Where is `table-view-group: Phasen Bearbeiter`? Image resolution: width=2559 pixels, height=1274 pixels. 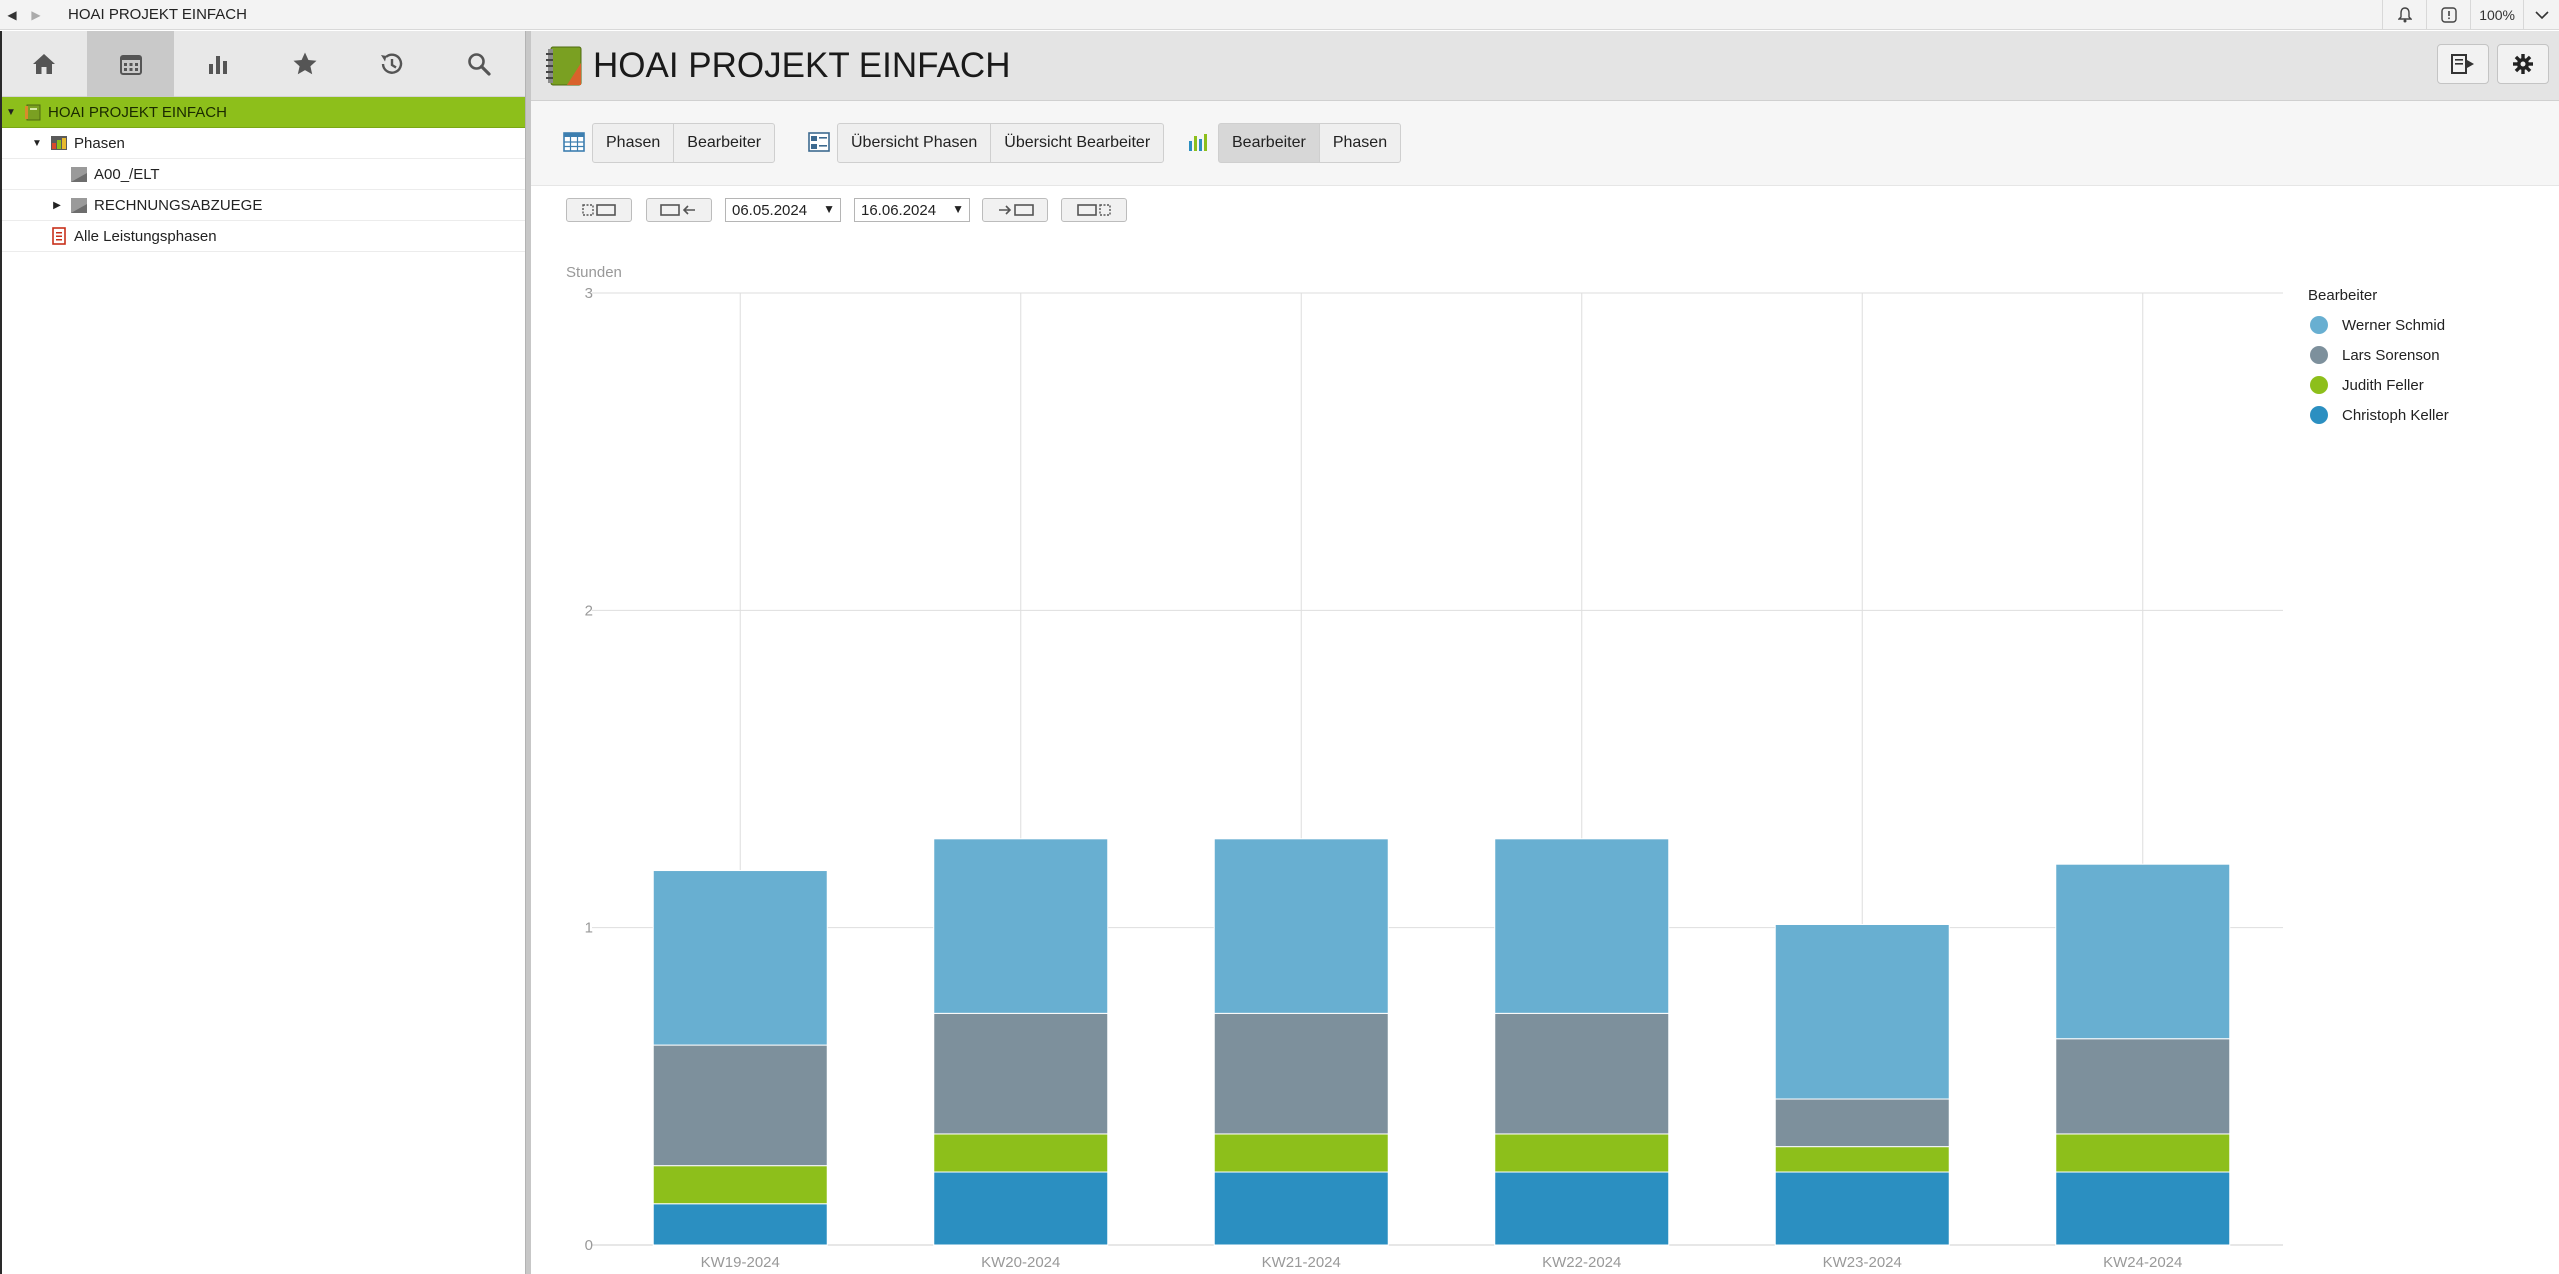
table-view-group: Phasen Bearbeiter is located at coordinates (684, 143).